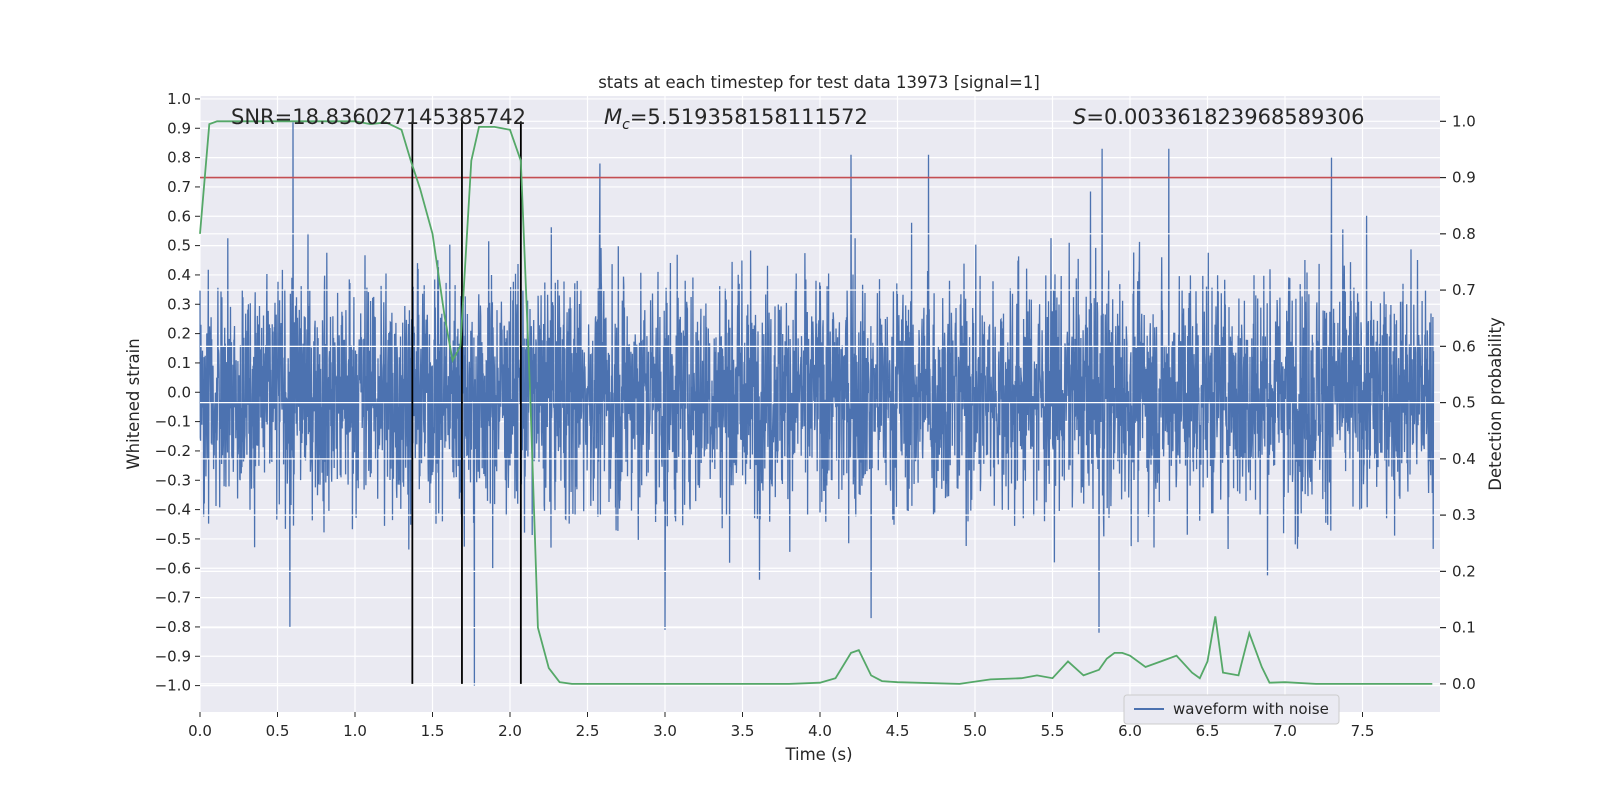 The width and height of the screenshot is (1600, 800). What do you see at coordinates (1464, 515) in the screenshot?
I see `right-y-tick-label: 0.3` at bounding box center [1464, 515].